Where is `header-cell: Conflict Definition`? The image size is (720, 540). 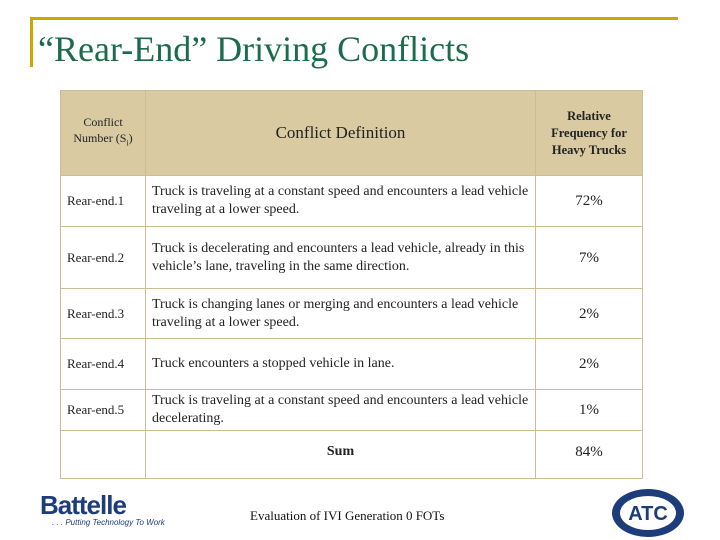
header-cell: Conflict Definition is located at coordinates (340, 133).